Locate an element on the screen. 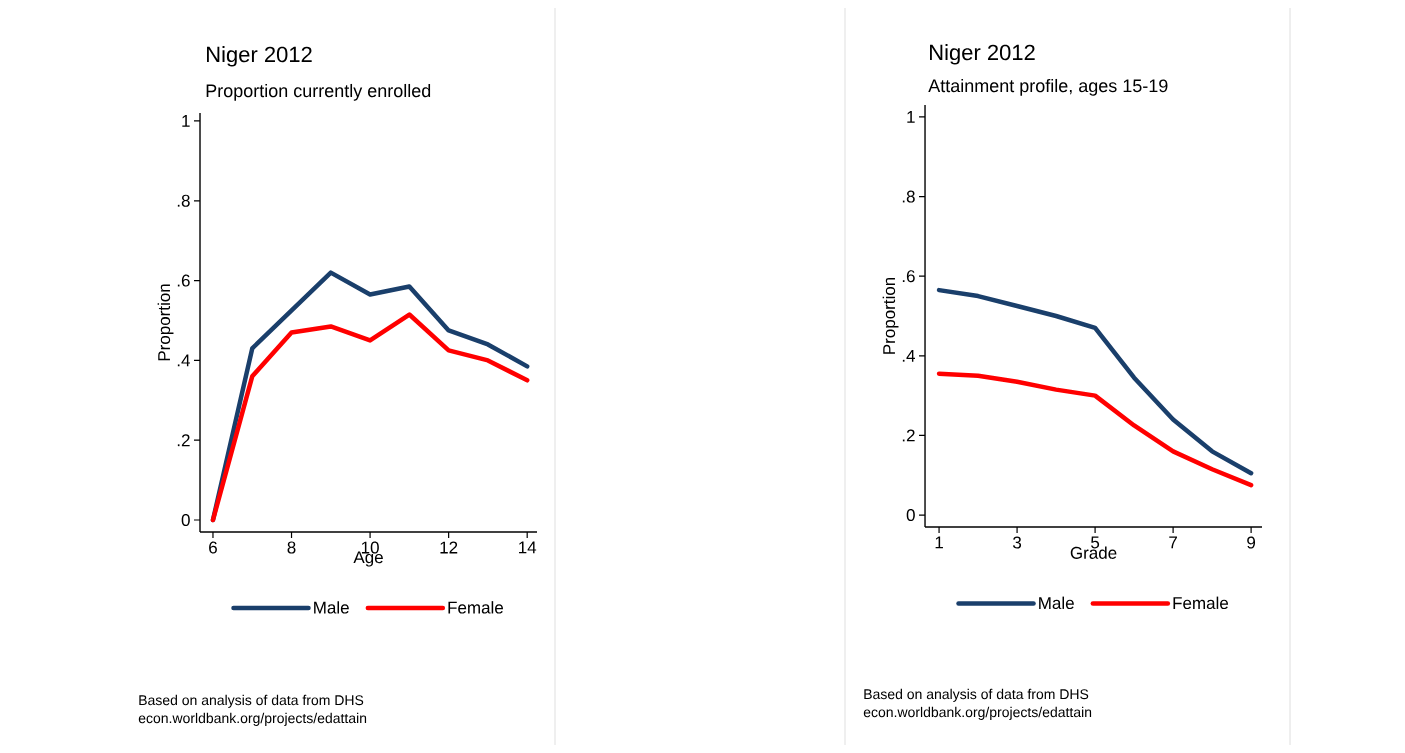  x-tick-label: 12 is located at coordinates (449, 547).